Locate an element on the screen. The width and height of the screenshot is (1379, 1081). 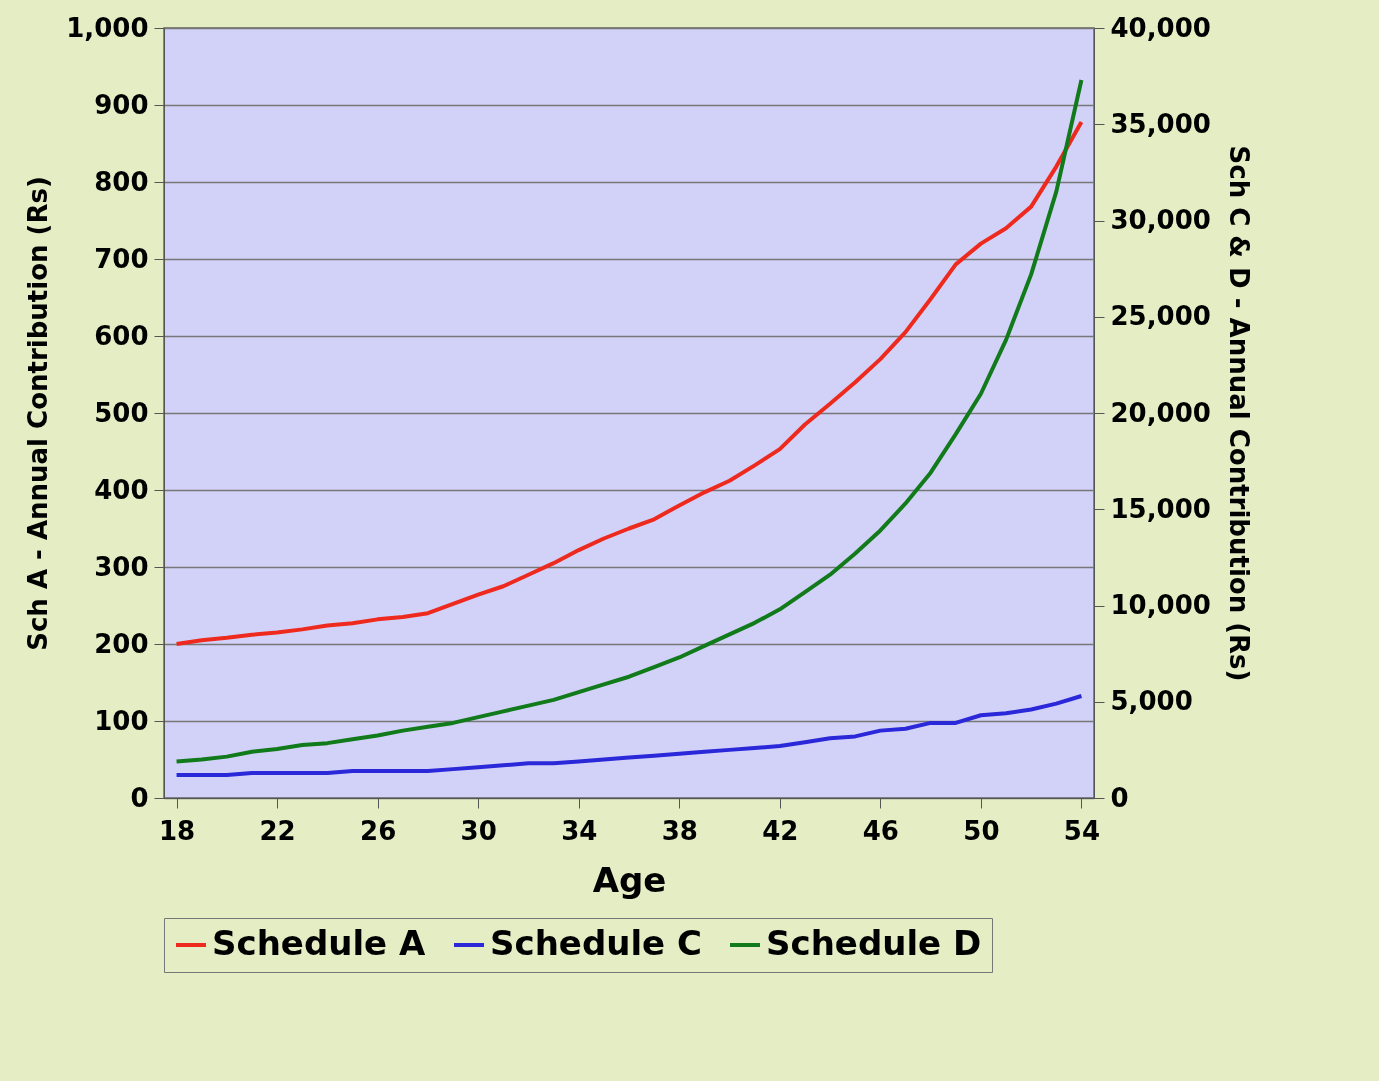
legend-label: Schedule A is located at coordinates (319, 943).